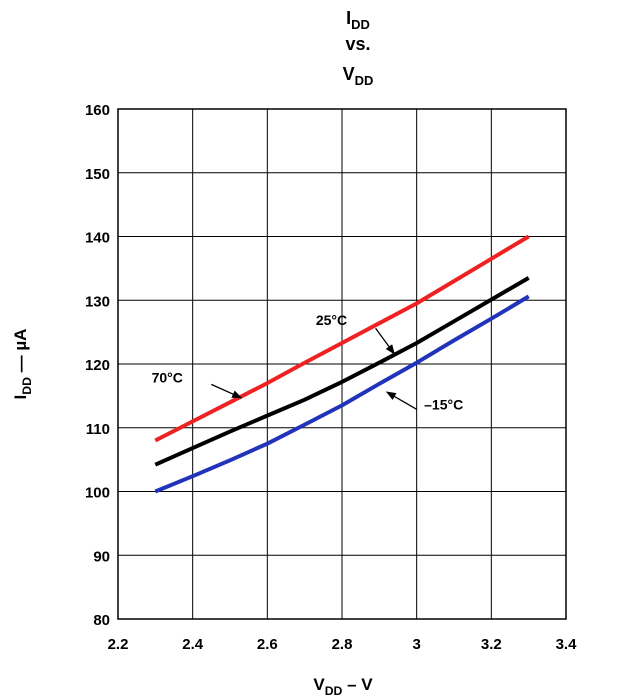  What do you see at coordinates (97, 365) in the screenshot?
I see `y-tick-label: 120` at bounding box center [97, 365].